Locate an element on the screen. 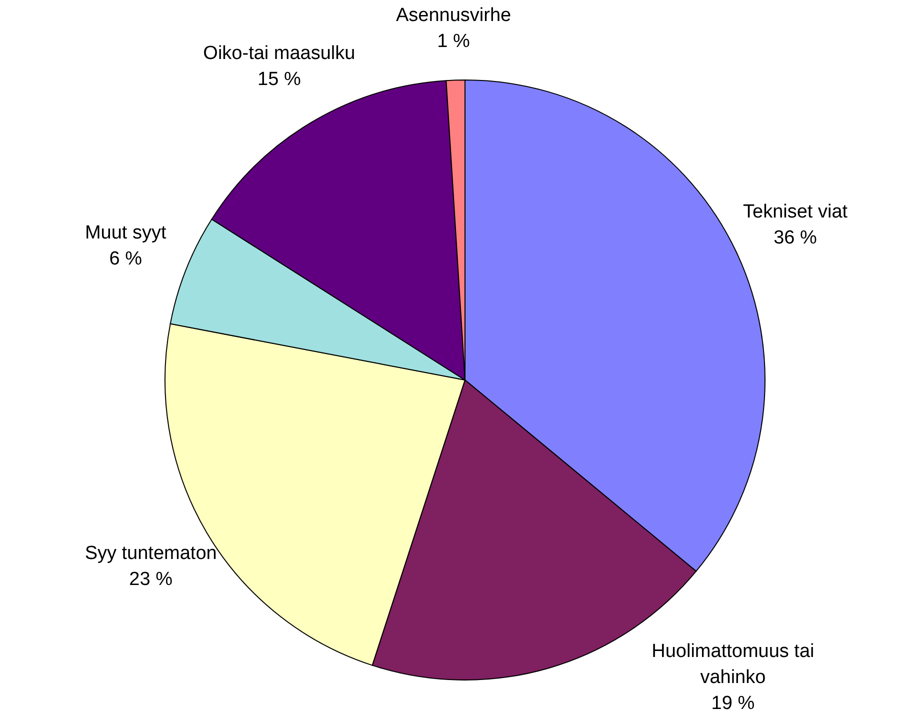 This screenshot has height=718, width=900. data-label: 23 % is located at coordinates (151, 579).